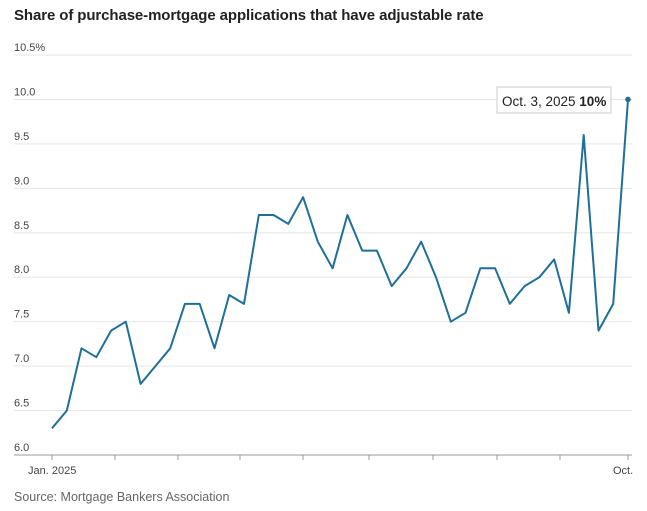  Describe the element at coordinates (21, 315) in the screenshot. I see `y-tick-label: 7.5` at that location.